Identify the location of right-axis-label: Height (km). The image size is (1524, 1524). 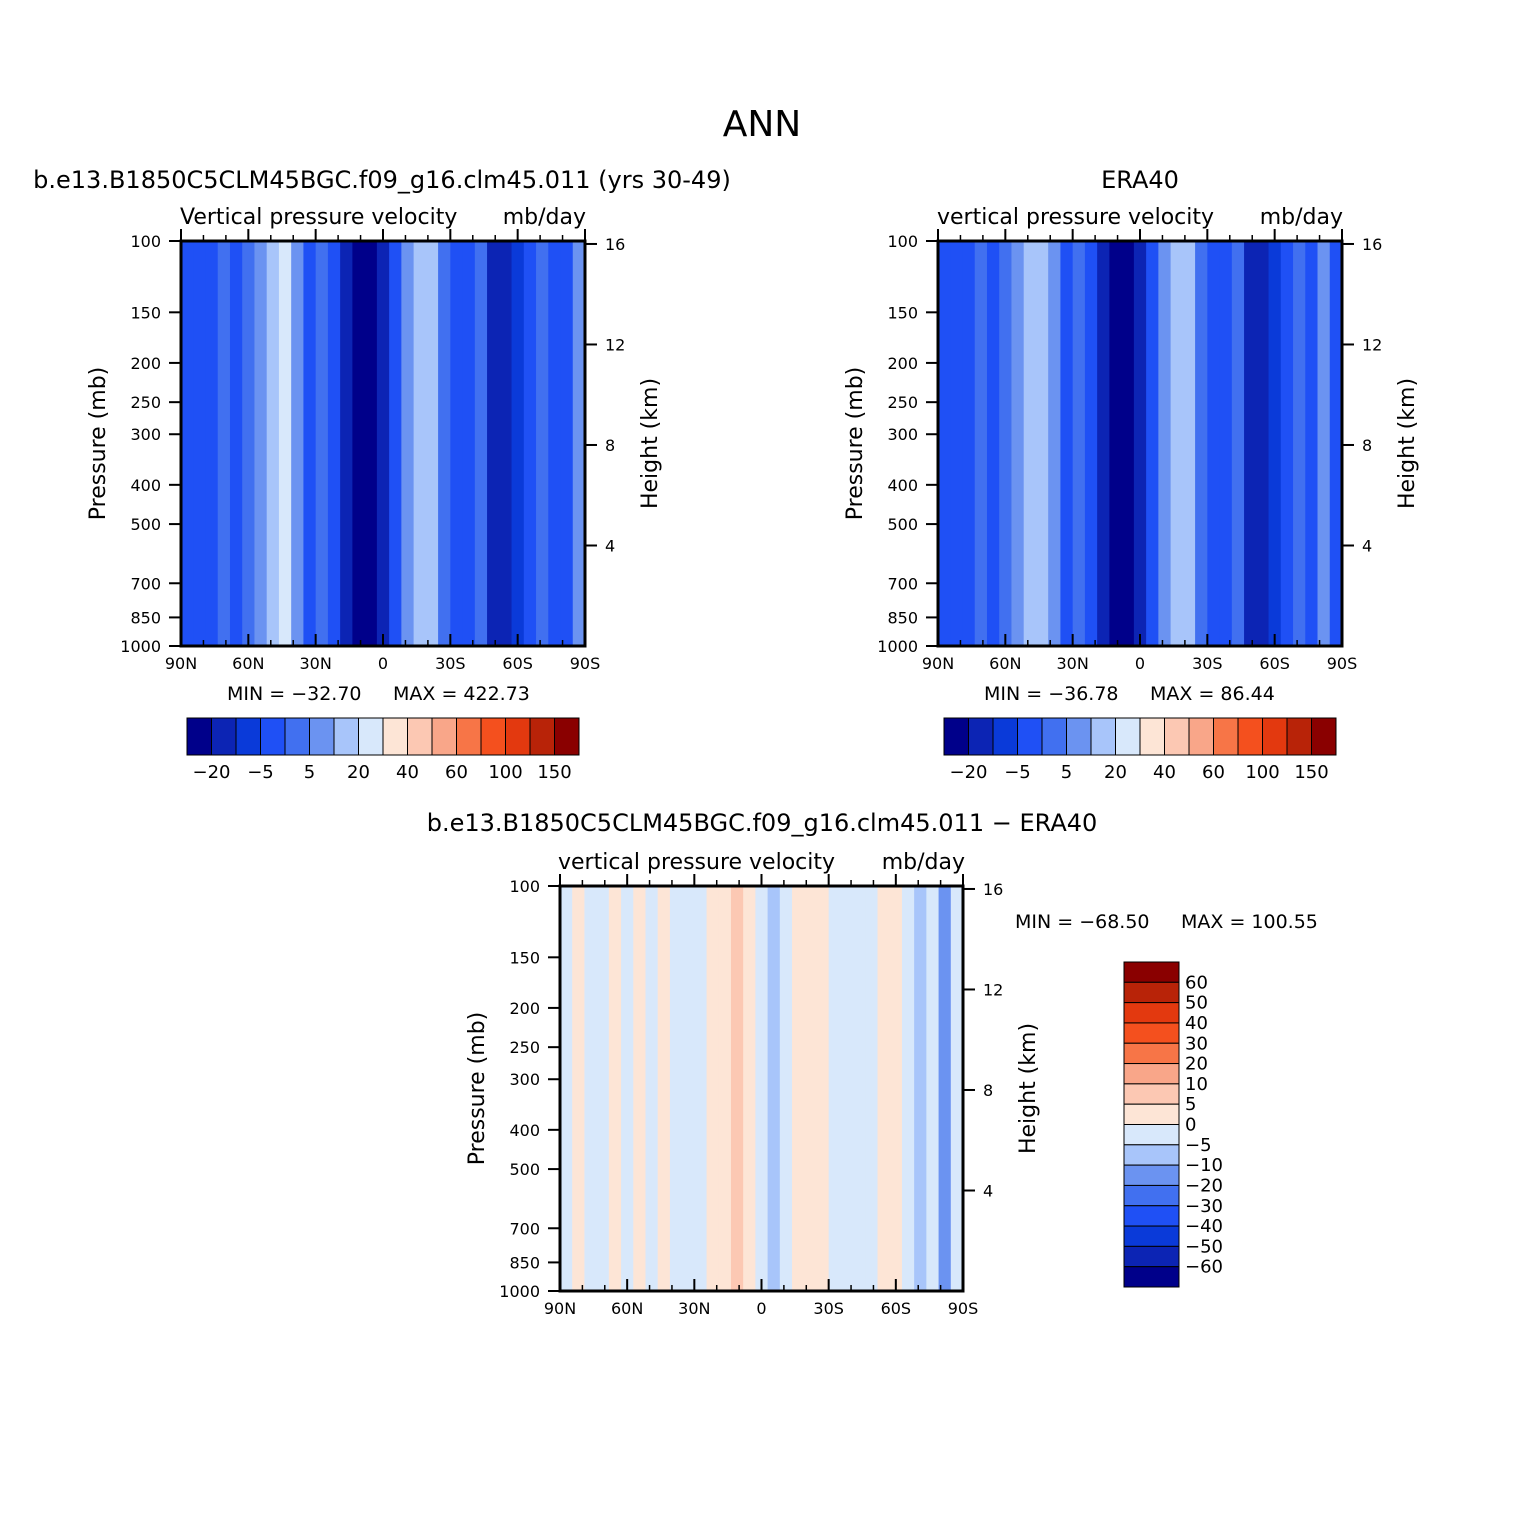
(650, 443).